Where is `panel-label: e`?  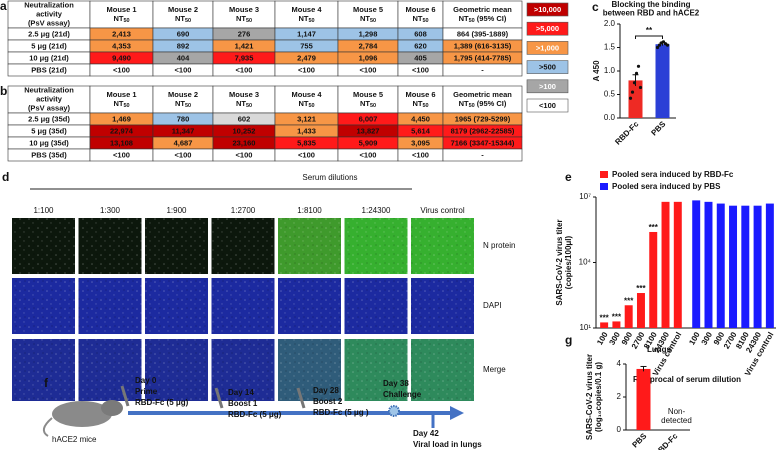
panel-label: e is located at coordinates (568, 177).